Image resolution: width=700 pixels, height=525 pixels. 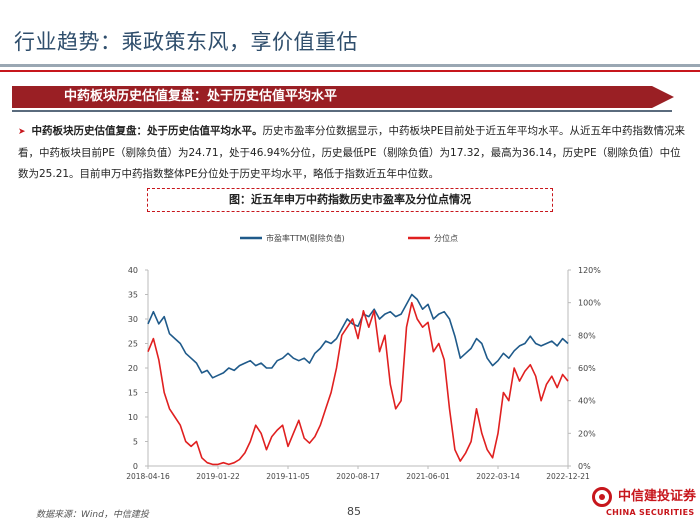 I want to click on right-tick-label: 120%, so click(x=589, y=270).